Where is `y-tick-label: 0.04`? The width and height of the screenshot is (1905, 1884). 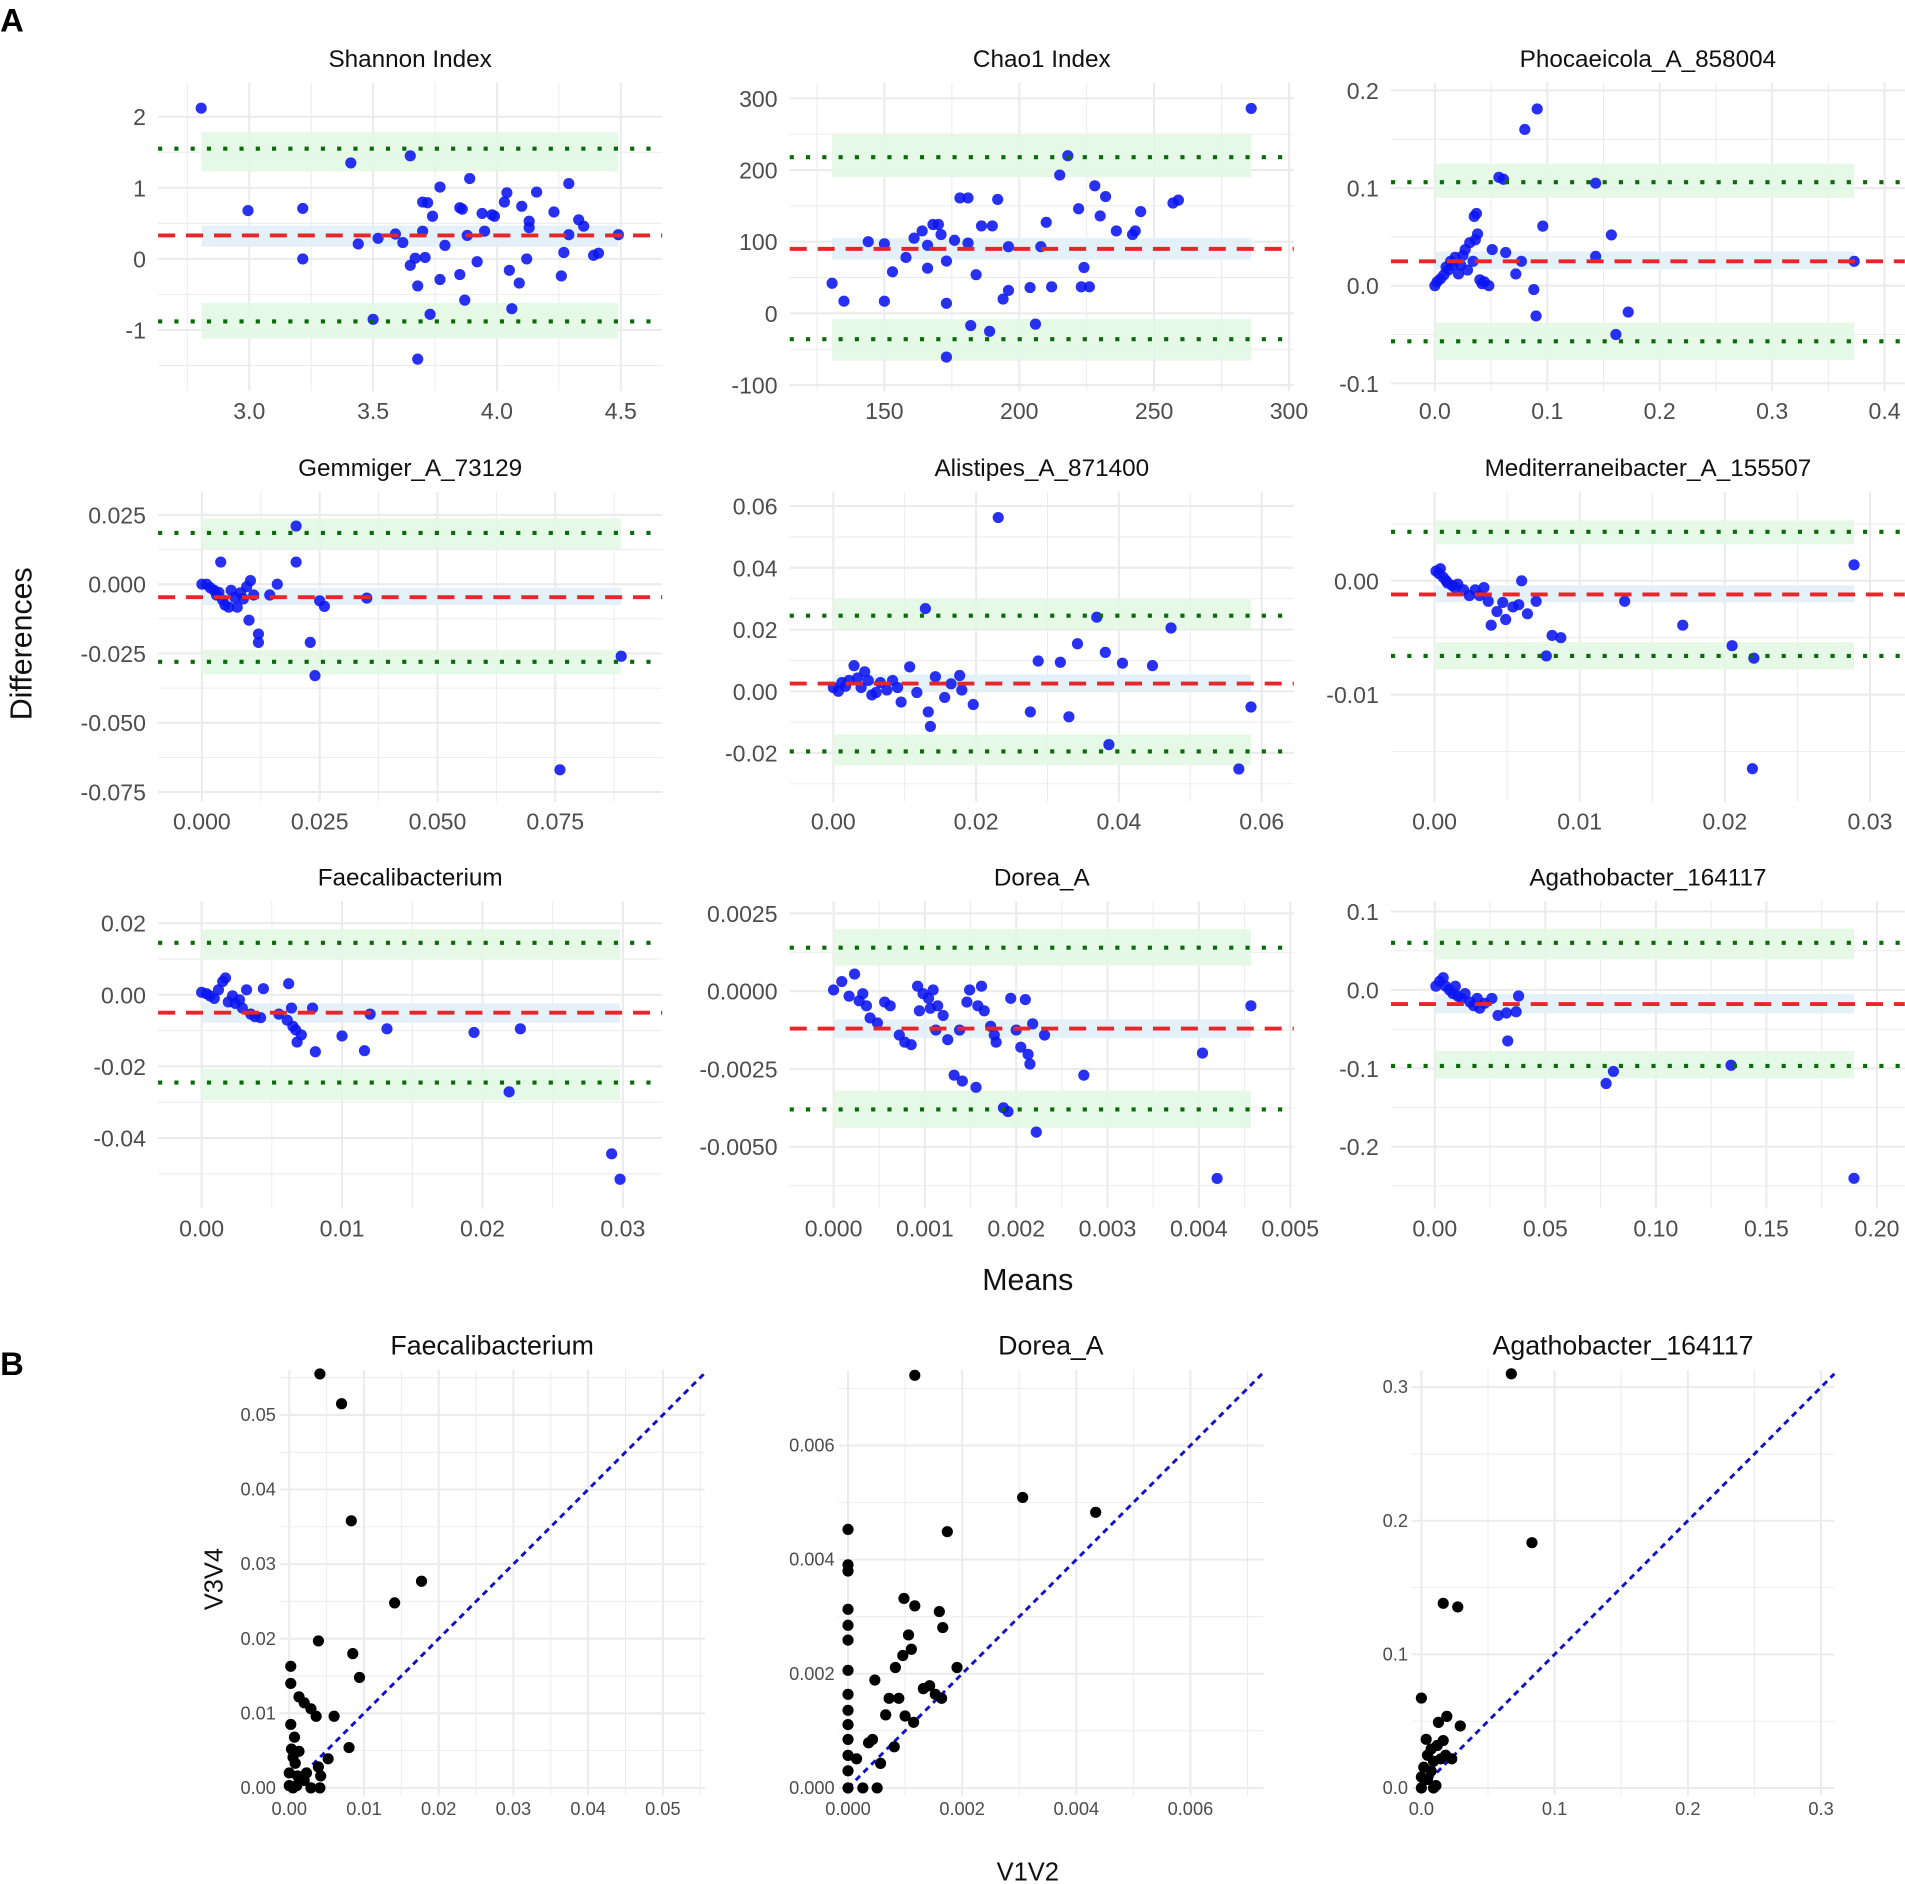 y-tick-label: 0.04 is located at coordinates (257, 1490).